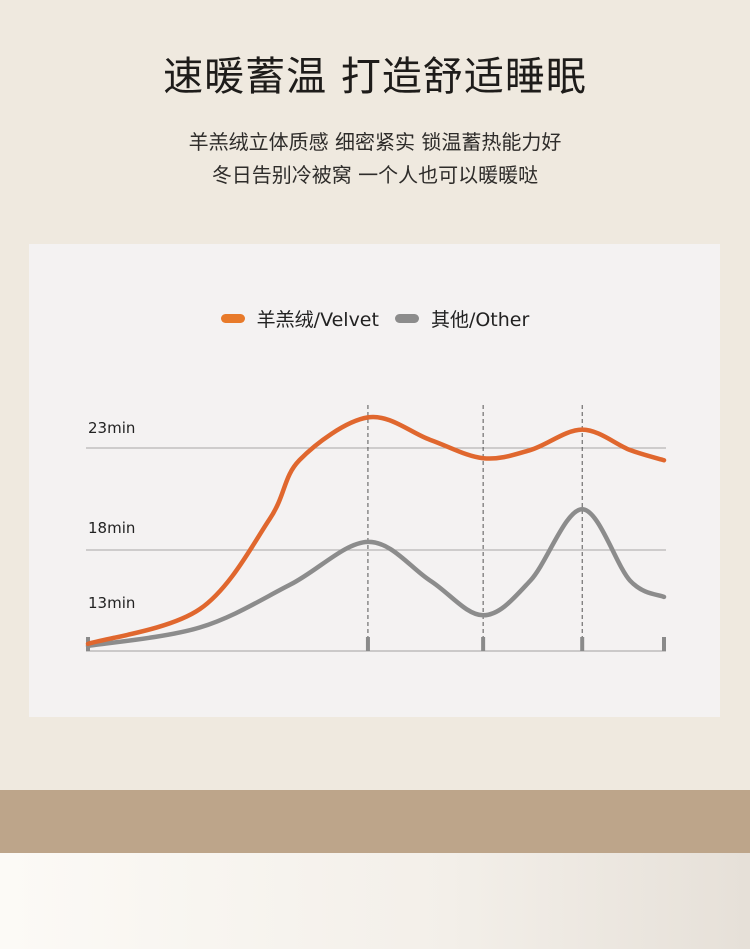  Describe the element at coordinates (375, 175) in the screenshot. I see `subtitle-line-2: 冬日告别冷被窝 一个人也可以暖暖哒` at that location.